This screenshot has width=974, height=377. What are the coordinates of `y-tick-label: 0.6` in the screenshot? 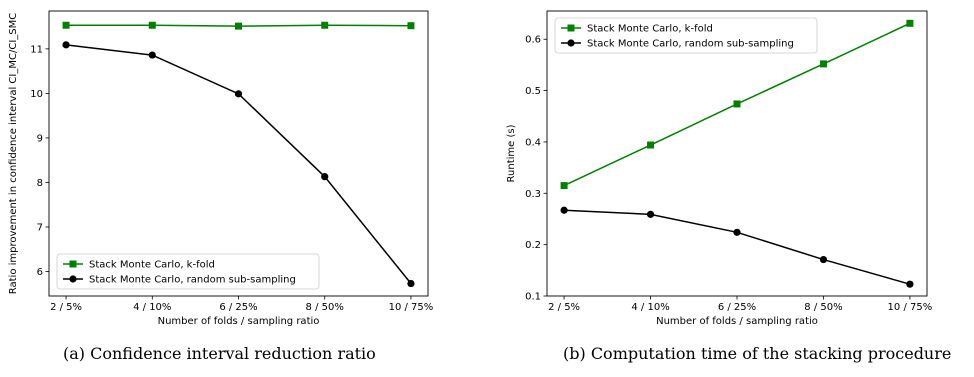 It's located at (533, 40).